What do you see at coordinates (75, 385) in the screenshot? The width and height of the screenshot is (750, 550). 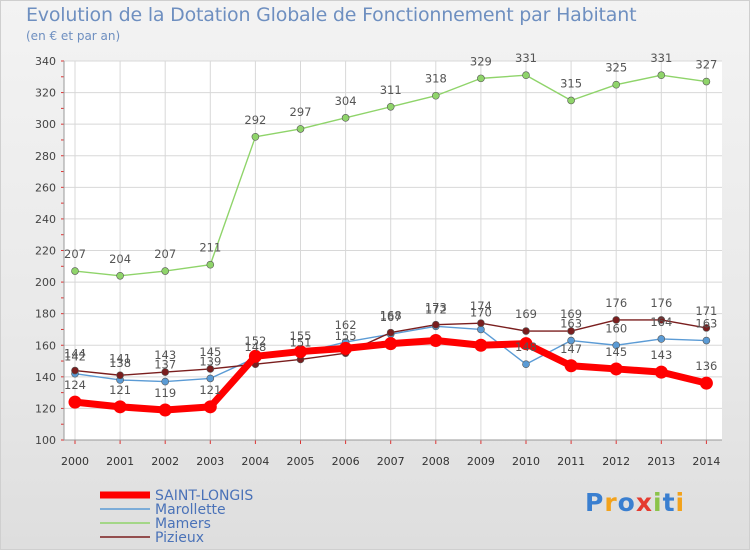 I see `data-label-saint-longis: 124` at bounding box center [75, 385].